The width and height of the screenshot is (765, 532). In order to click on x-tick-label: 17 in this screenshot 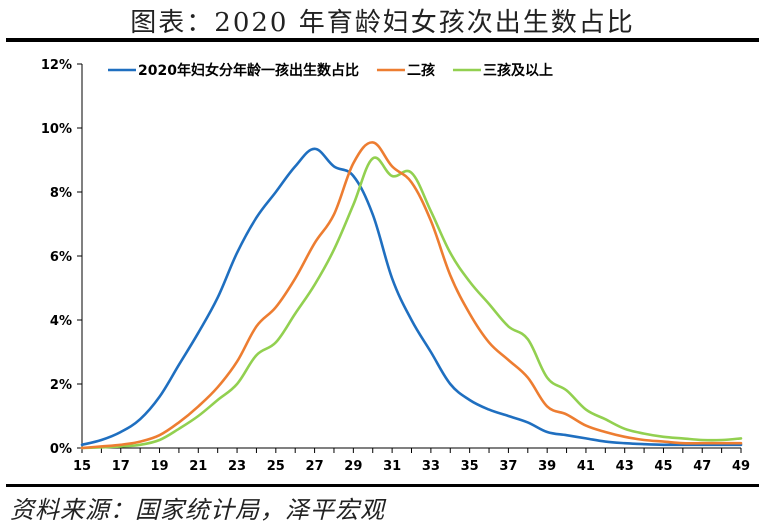, I will do `click(121, 466)`.